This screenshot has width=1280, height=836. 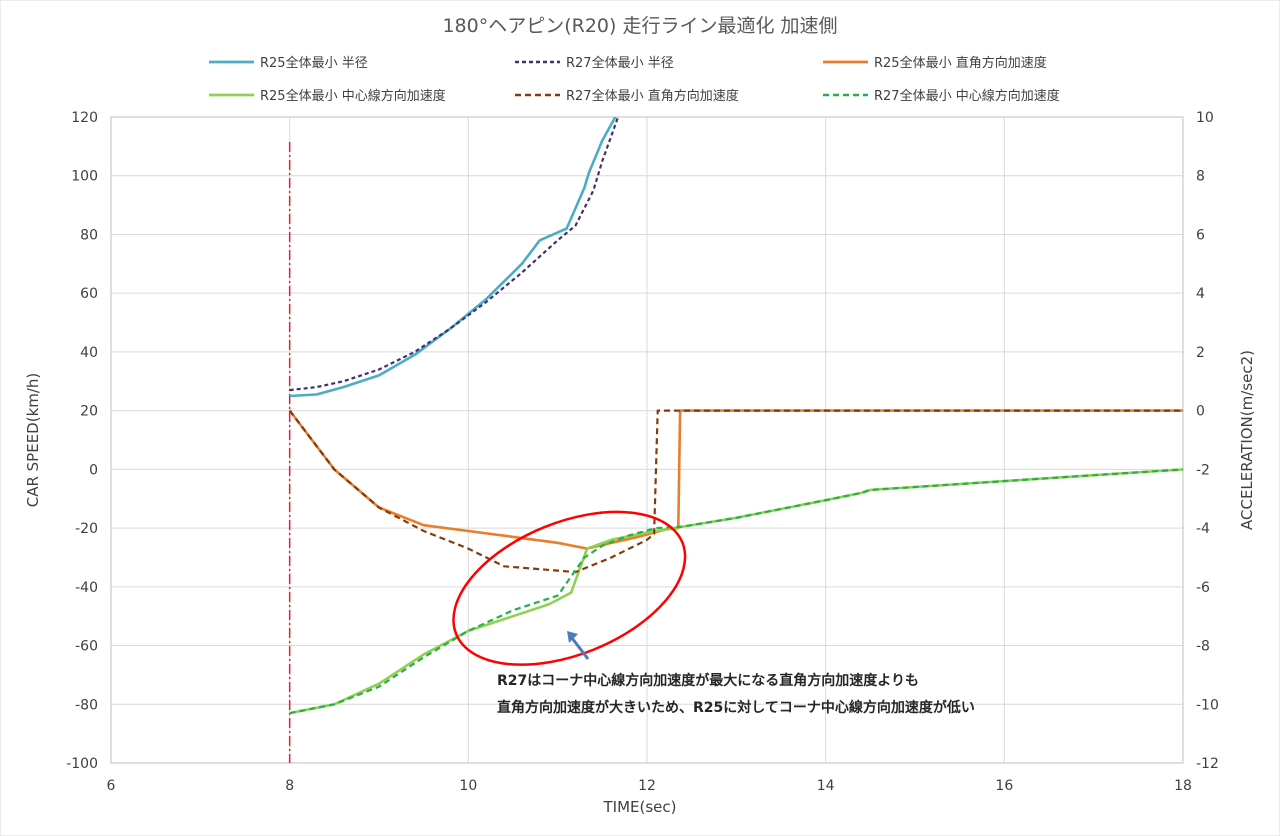 What do you see at coordinates (1203, 588) in the screenshot?
I see `y2-tick-label: -6` at bounding box center [1203, 588].